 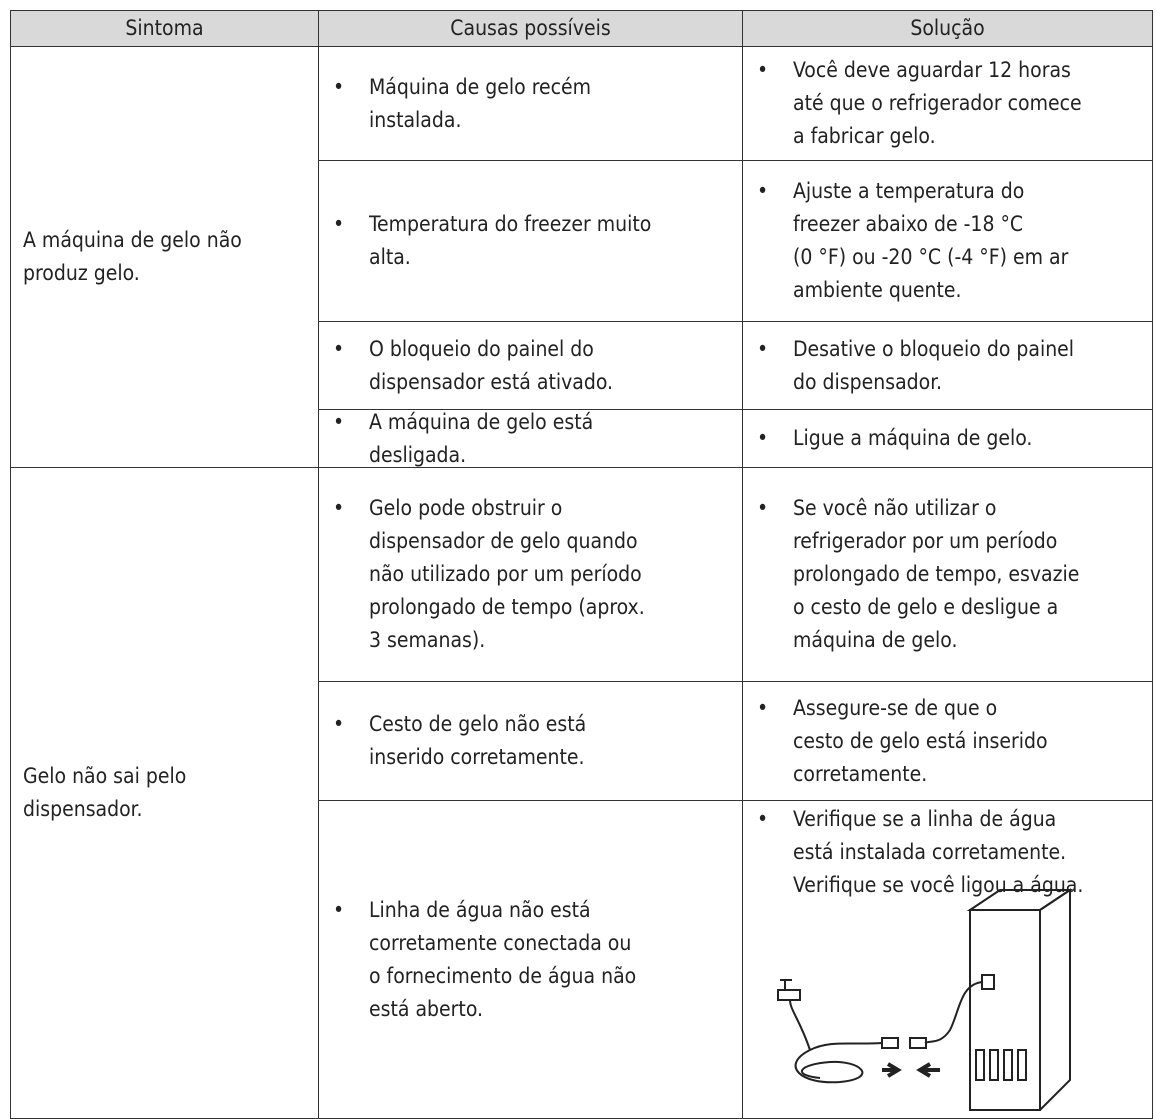 I want to click on cause-cell: Temperatura do freezer muito alta., so click(x=530, y=241).